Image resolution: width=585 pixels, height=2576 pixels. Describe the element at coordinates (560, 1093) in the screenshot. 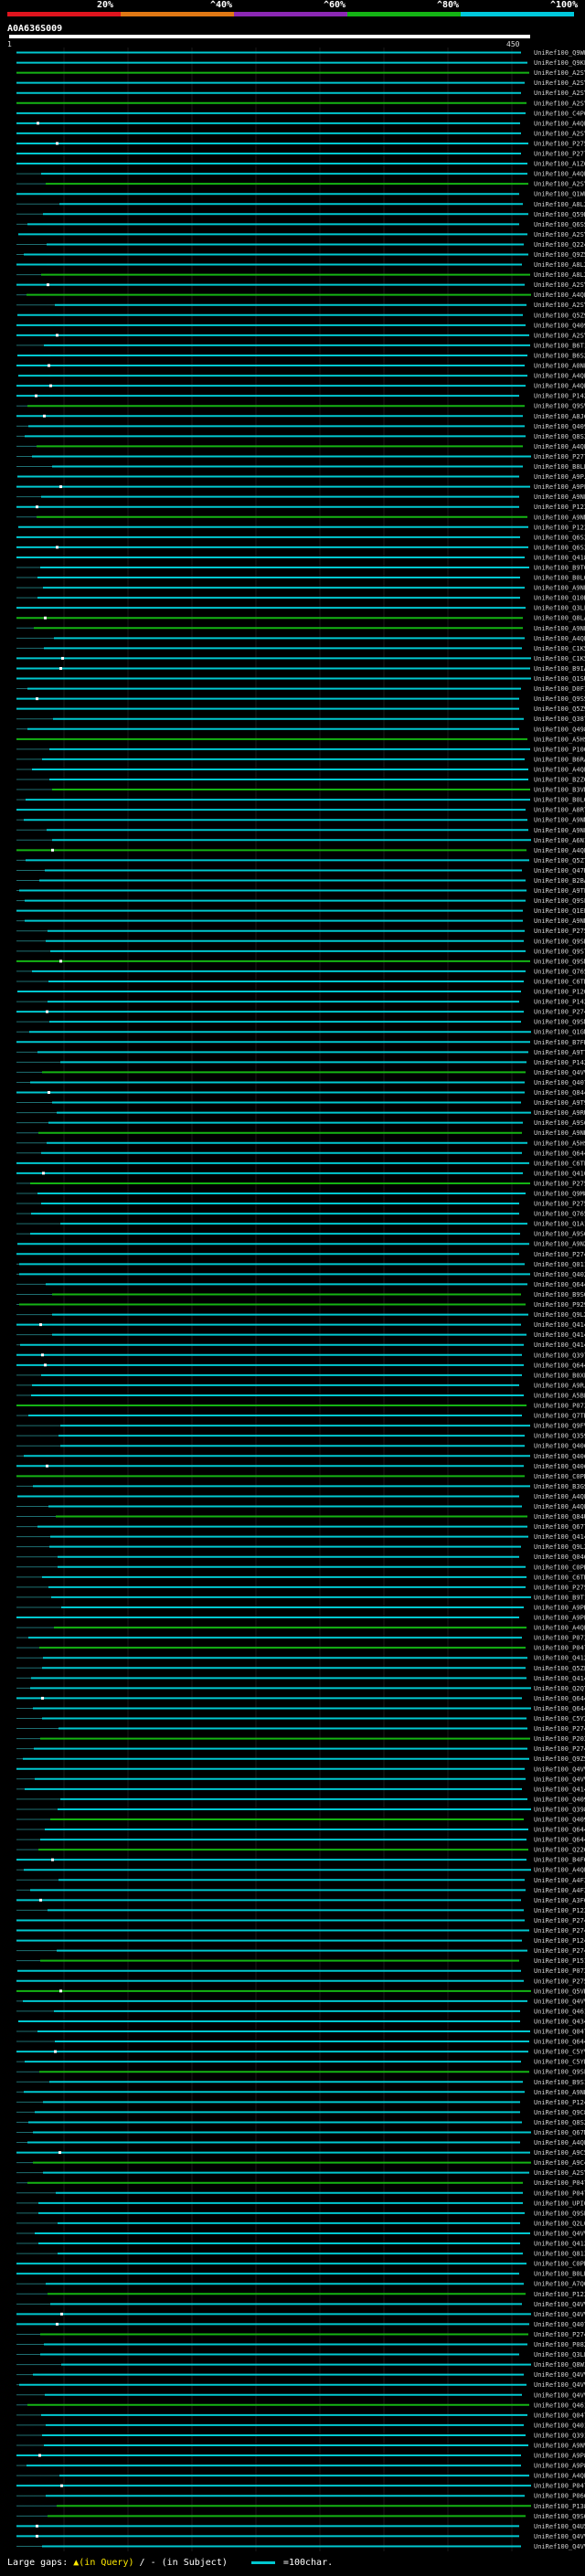

I see `hit-label: UniRef100_Q84425` at that location.